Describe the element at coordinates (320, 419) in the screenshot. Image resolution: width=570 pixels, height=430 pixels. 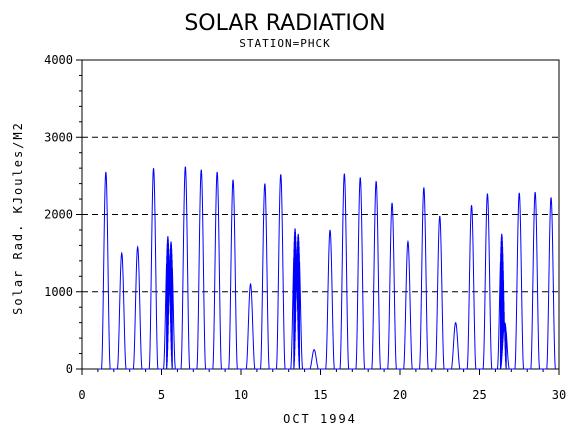
I see `x-axis-label: OCT 1994` at that location.